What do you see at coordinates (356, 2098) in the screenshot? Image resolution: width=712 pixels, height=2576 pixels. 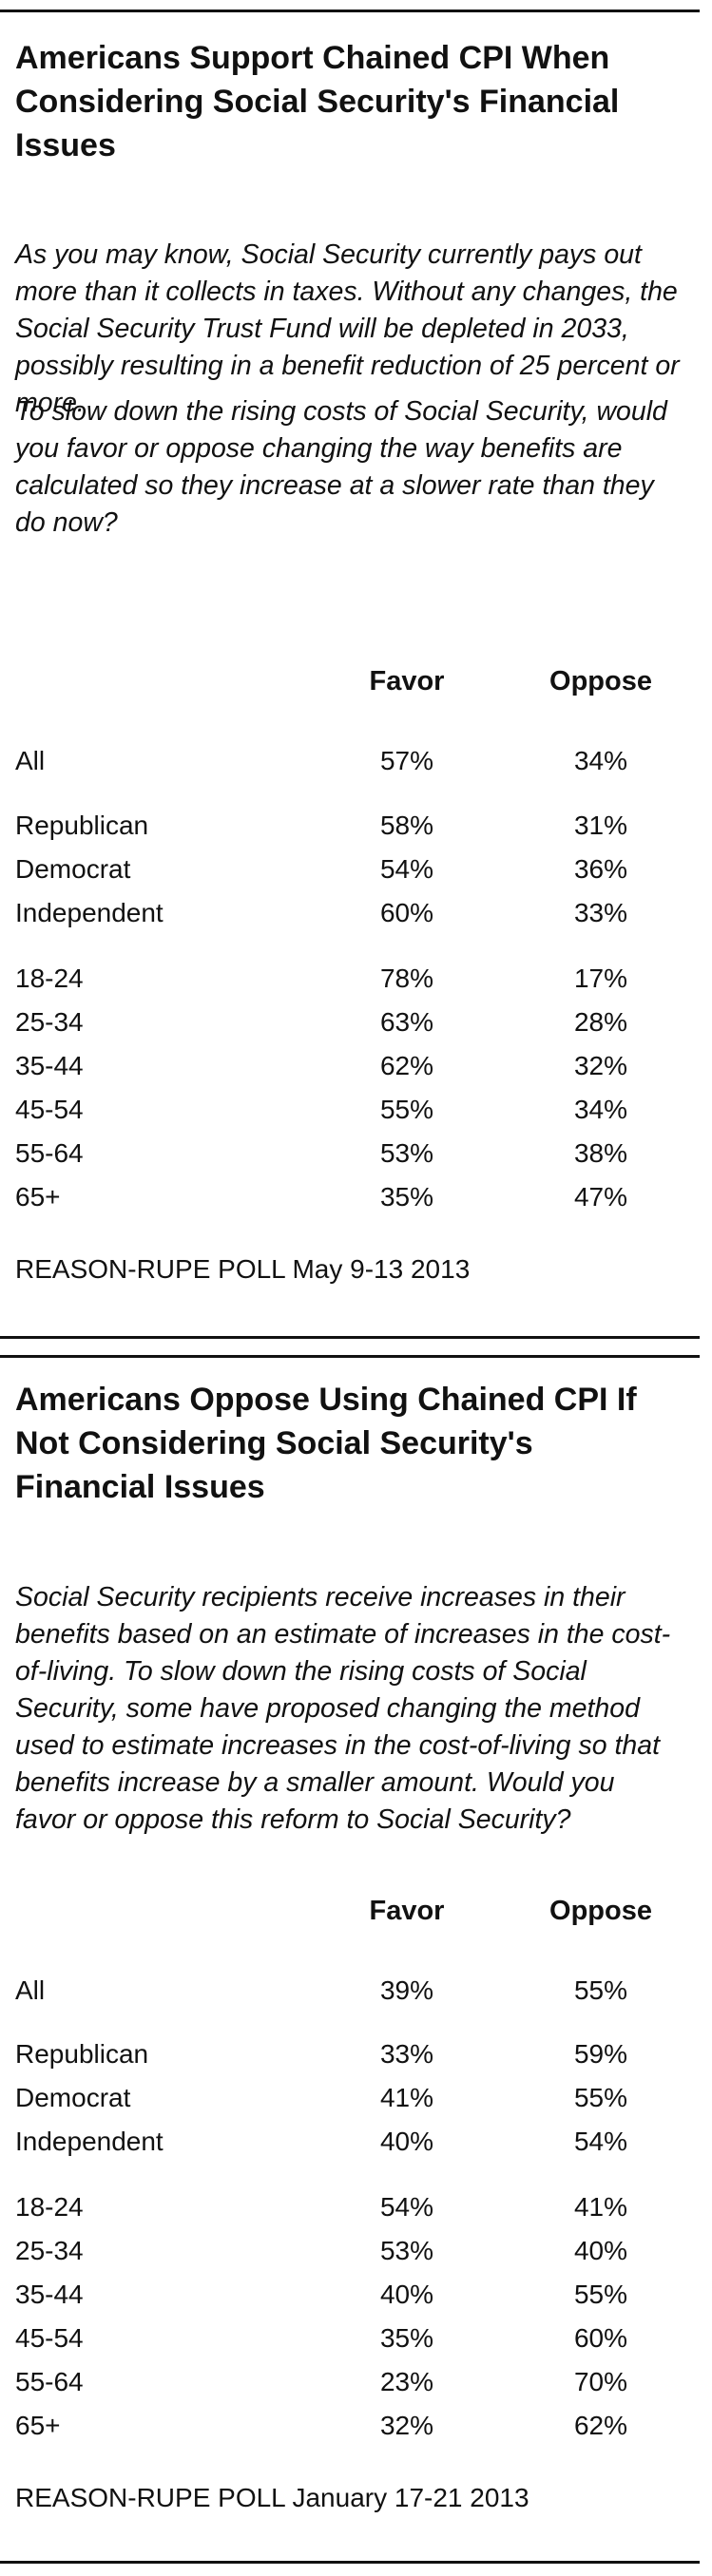 I see `table-row: Democrat 41% 55%` at bounding box center [356, 2098].